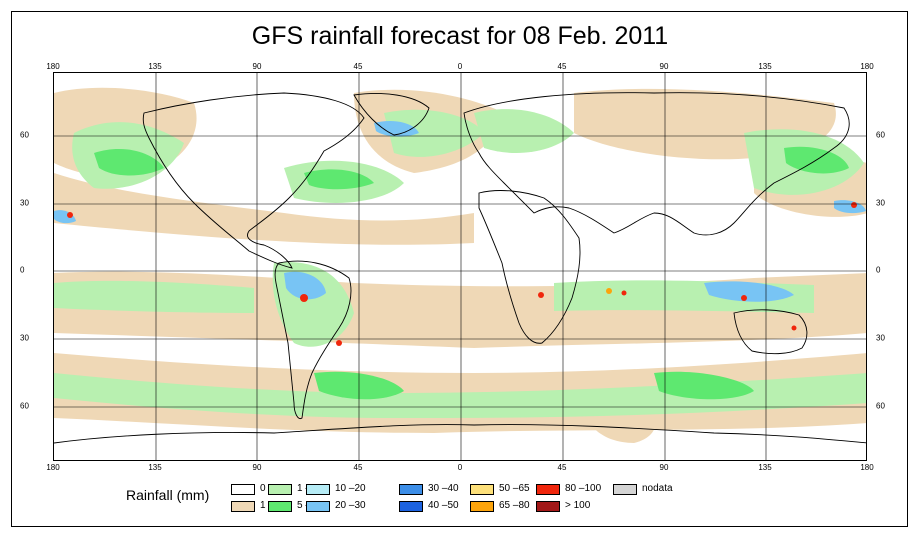  I want to click on legend-label: 10 –20, so click(350, 488).